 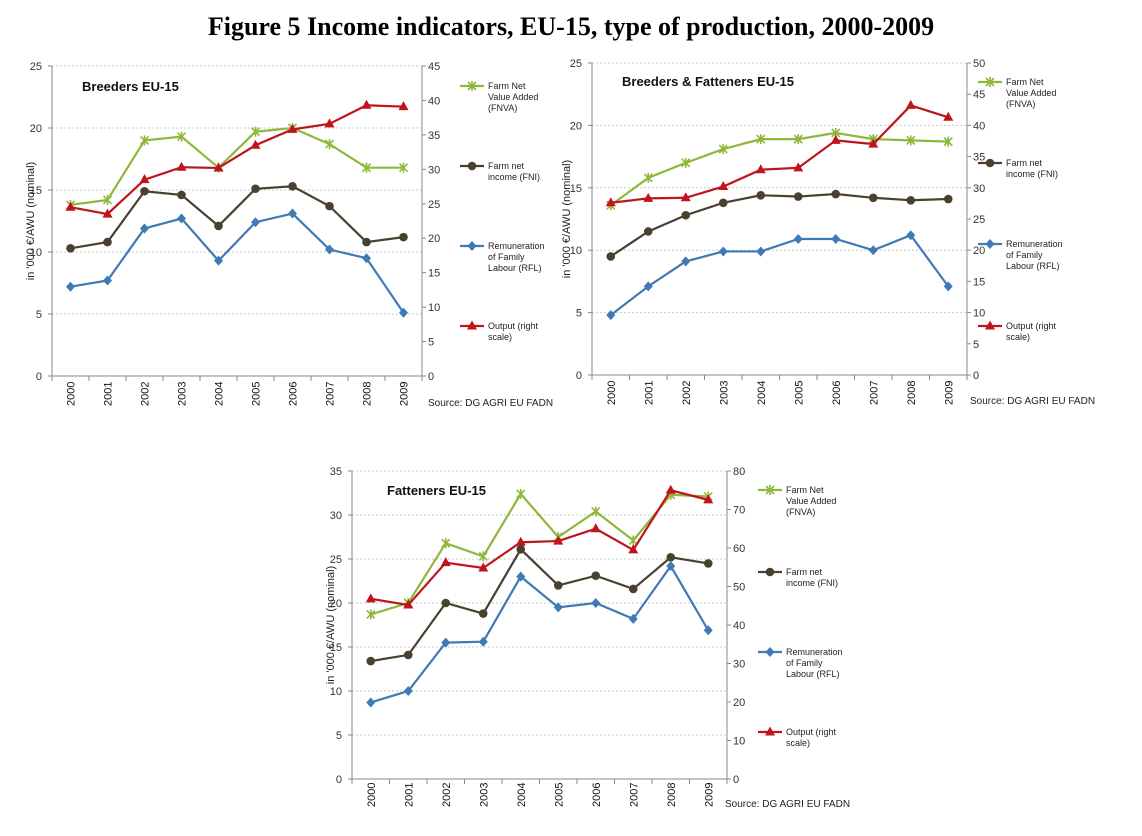 What do you see at coordinates (739, 665) in the screenshot?
I see `y2-tick-label: 30` at bounding box center [739, 665].